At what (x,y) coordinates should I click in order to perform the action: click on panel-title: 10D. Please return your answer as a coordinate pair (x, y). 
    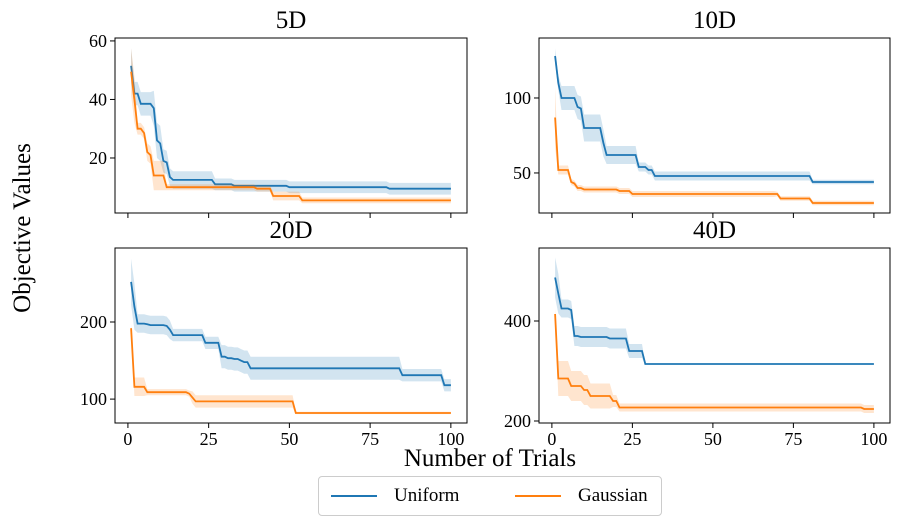
    Looking at the image, I should click on (714, 20).